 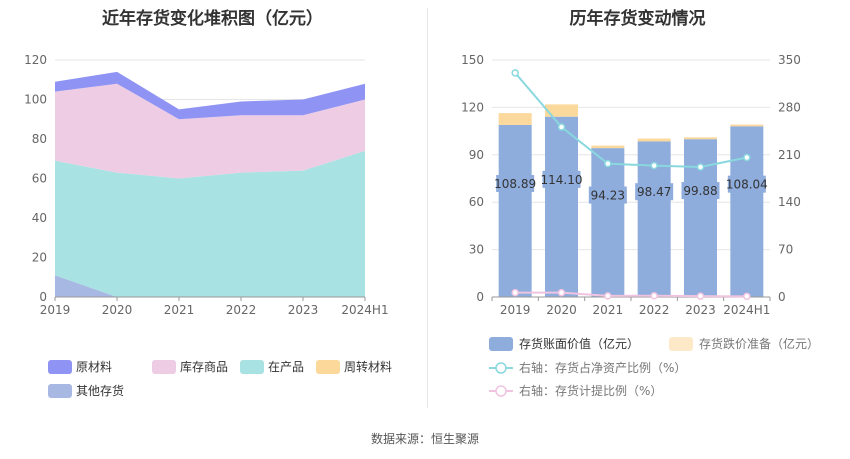 What do you see at coordinates (631, 120) in the screenshot?
I see `line-ratio` at bounding box center [631, 120].